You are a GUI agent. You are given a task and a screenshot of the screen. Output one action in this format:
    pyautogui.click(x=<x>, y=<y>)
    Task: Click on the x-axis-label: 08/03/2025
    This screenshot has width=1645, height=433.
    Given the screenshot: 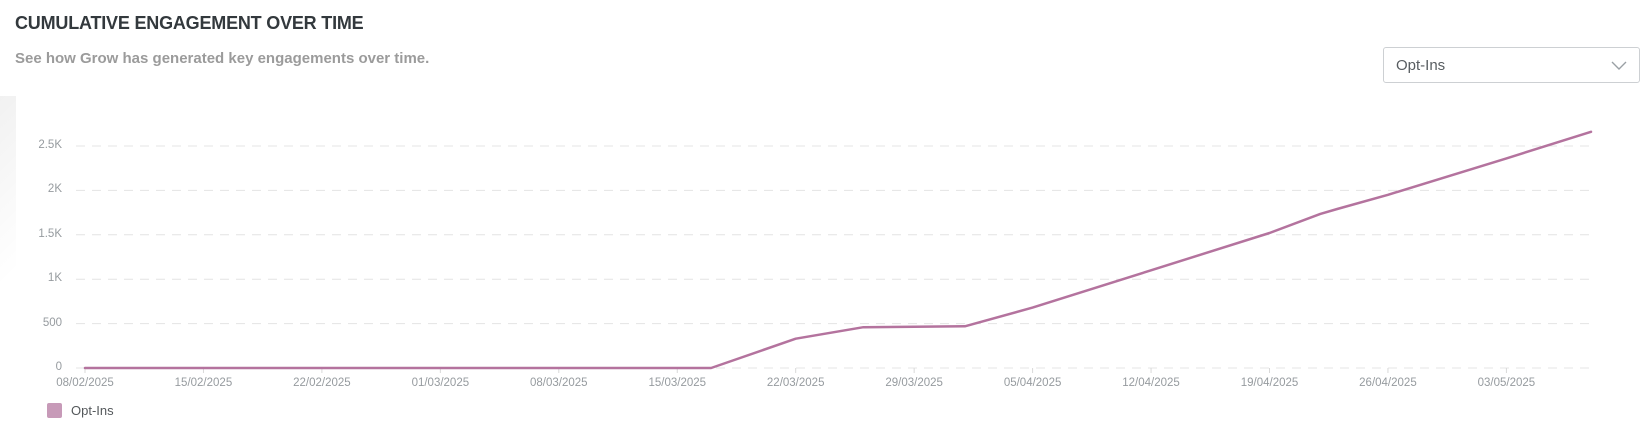 What is the action you would take?
    pyautogui.click(x=559, y=383)
    